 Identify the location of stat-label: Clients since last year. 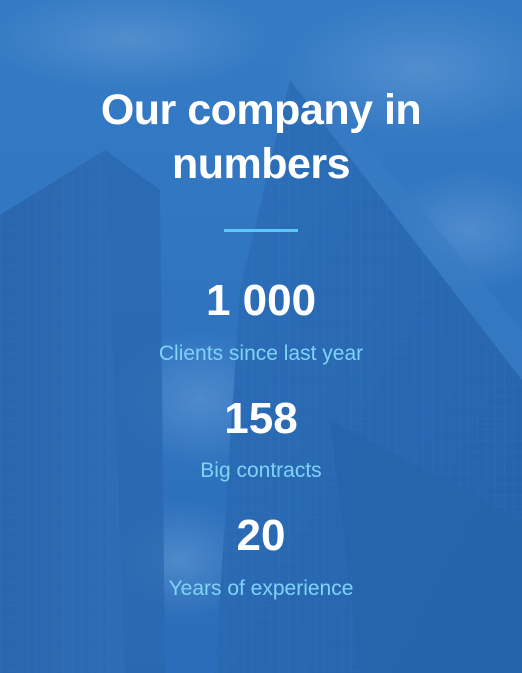
(261, 353).